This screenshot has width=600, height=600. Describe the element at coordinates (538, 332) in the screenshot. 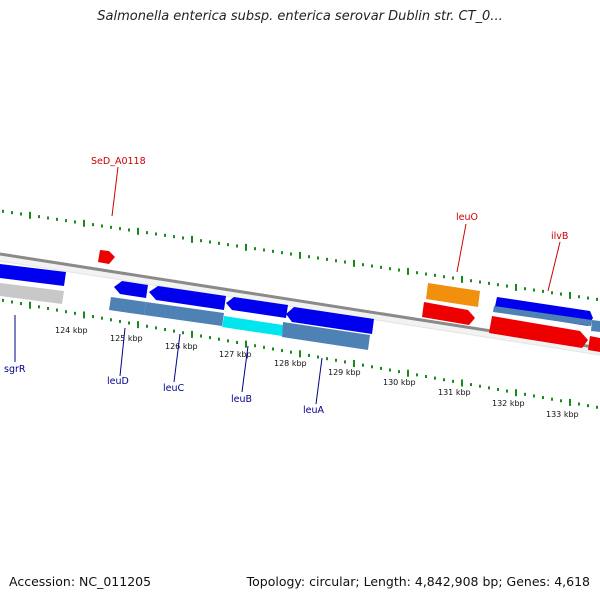

I see `feature-ilvN` at that location.